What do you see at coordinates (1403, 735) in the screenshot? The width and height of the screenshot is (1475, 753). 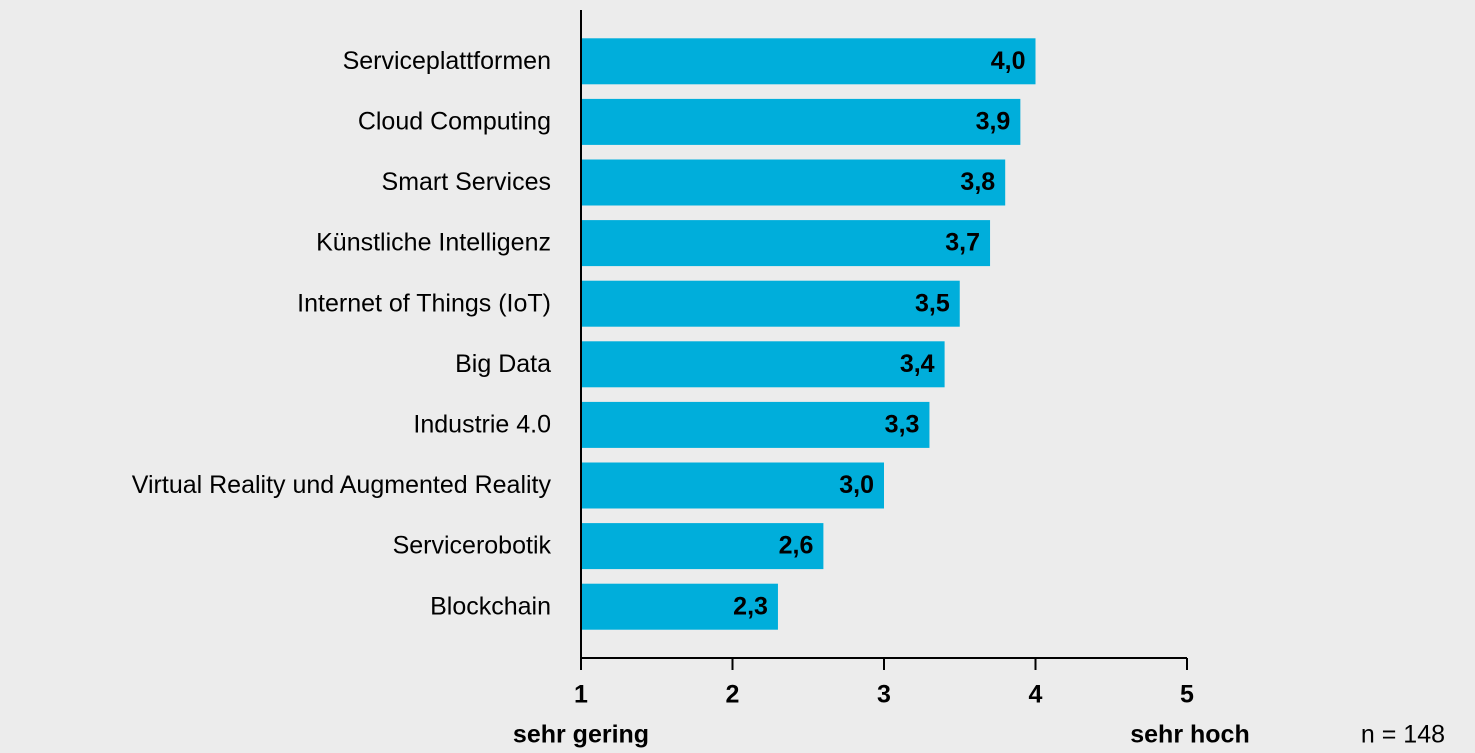 I see `note: n = 148` at bounding box center [1403, 735].